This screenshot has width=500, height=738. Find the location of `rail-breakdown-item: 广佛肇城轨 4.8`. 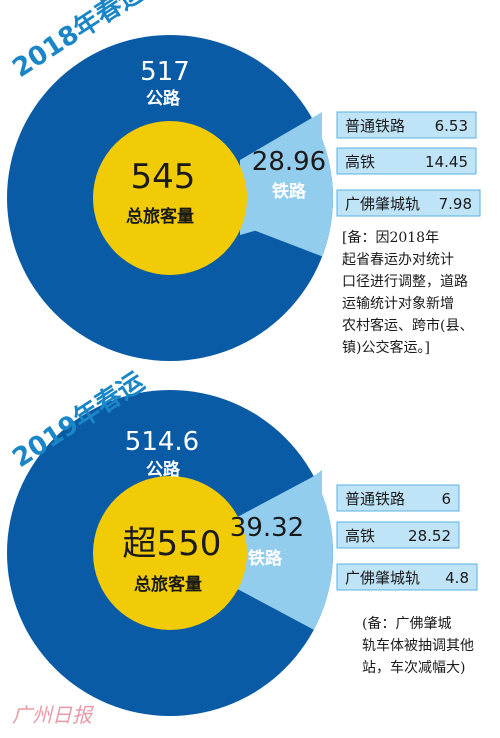

rail-breakdown-item: 广佛肇城轨 4.8 is located at coordinates (407, 577).